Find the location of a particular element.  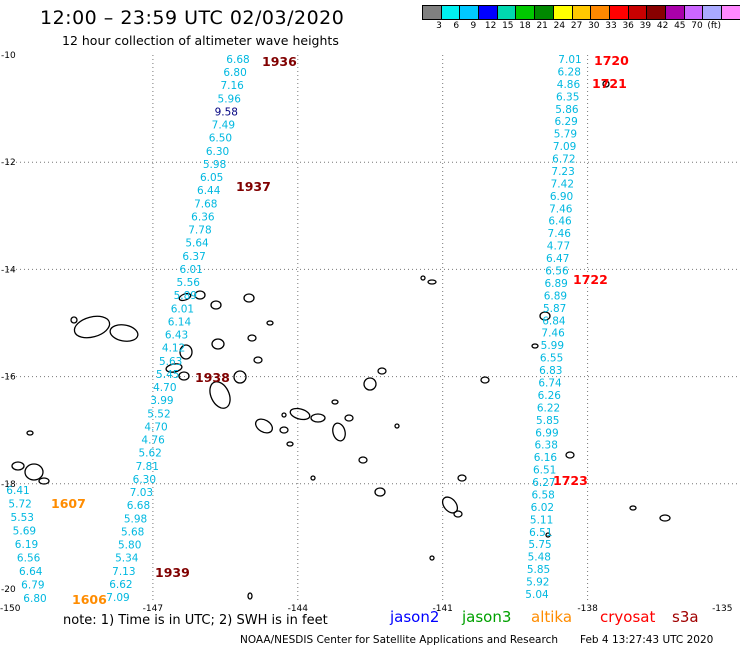

wave-height-label: 6.16 is located at coordinates (546, 458).